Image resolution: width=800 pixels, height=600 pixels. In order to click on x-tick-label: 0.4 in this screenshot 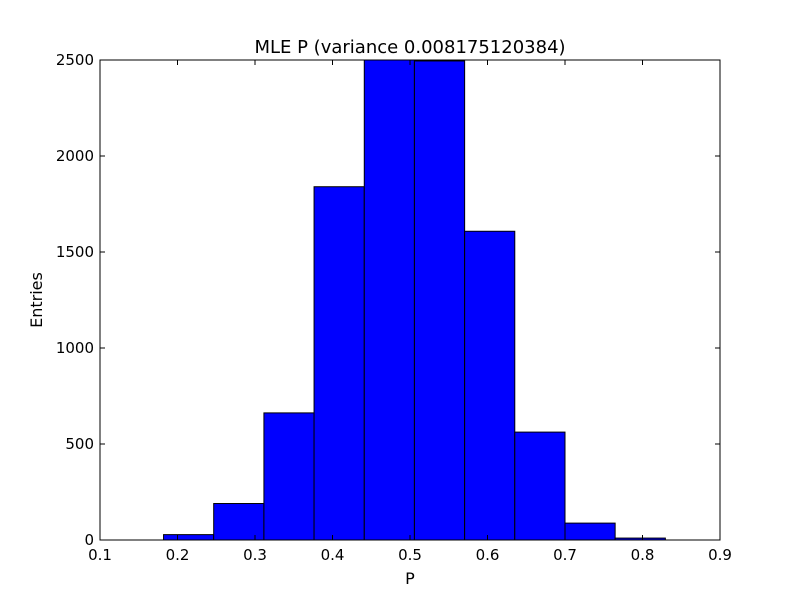, I will do `click(333, 555)`.